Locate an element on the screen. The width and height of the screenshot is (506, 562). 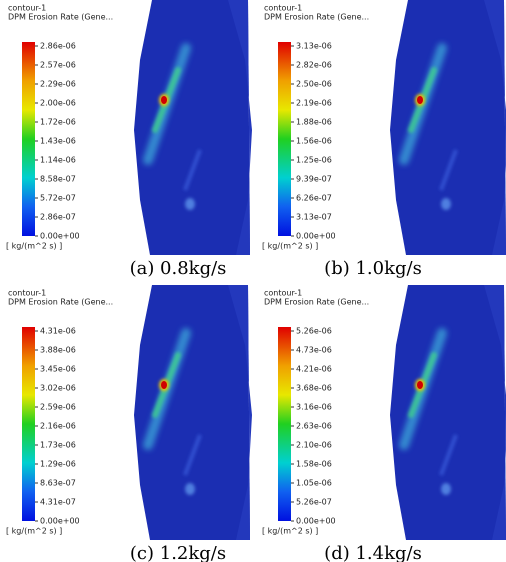
tick-label: 3.13e-06 is located at coordinates (314, 46).